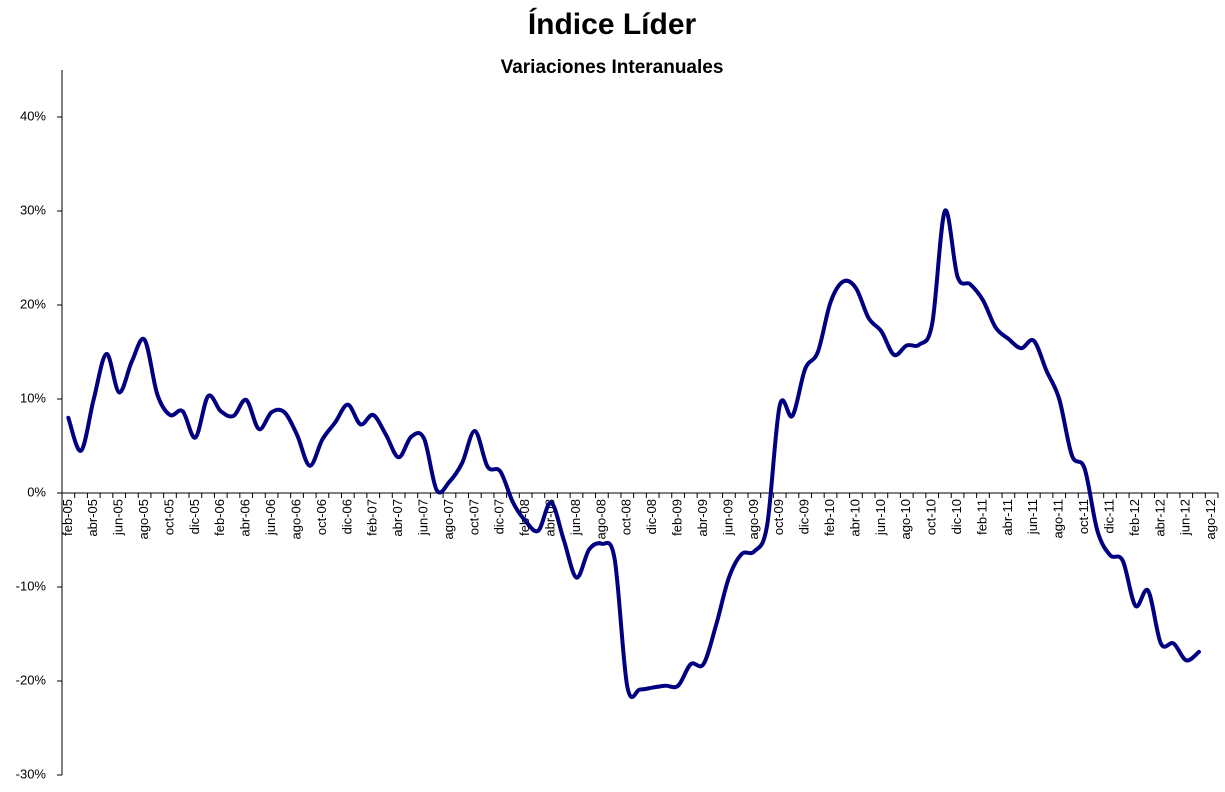 This screenshot has height=792, width=1225. What do you see at coordinates (33, 303) in the screenshot?
I see `y-tick-label: 20%` at bounding box center [33, 303].